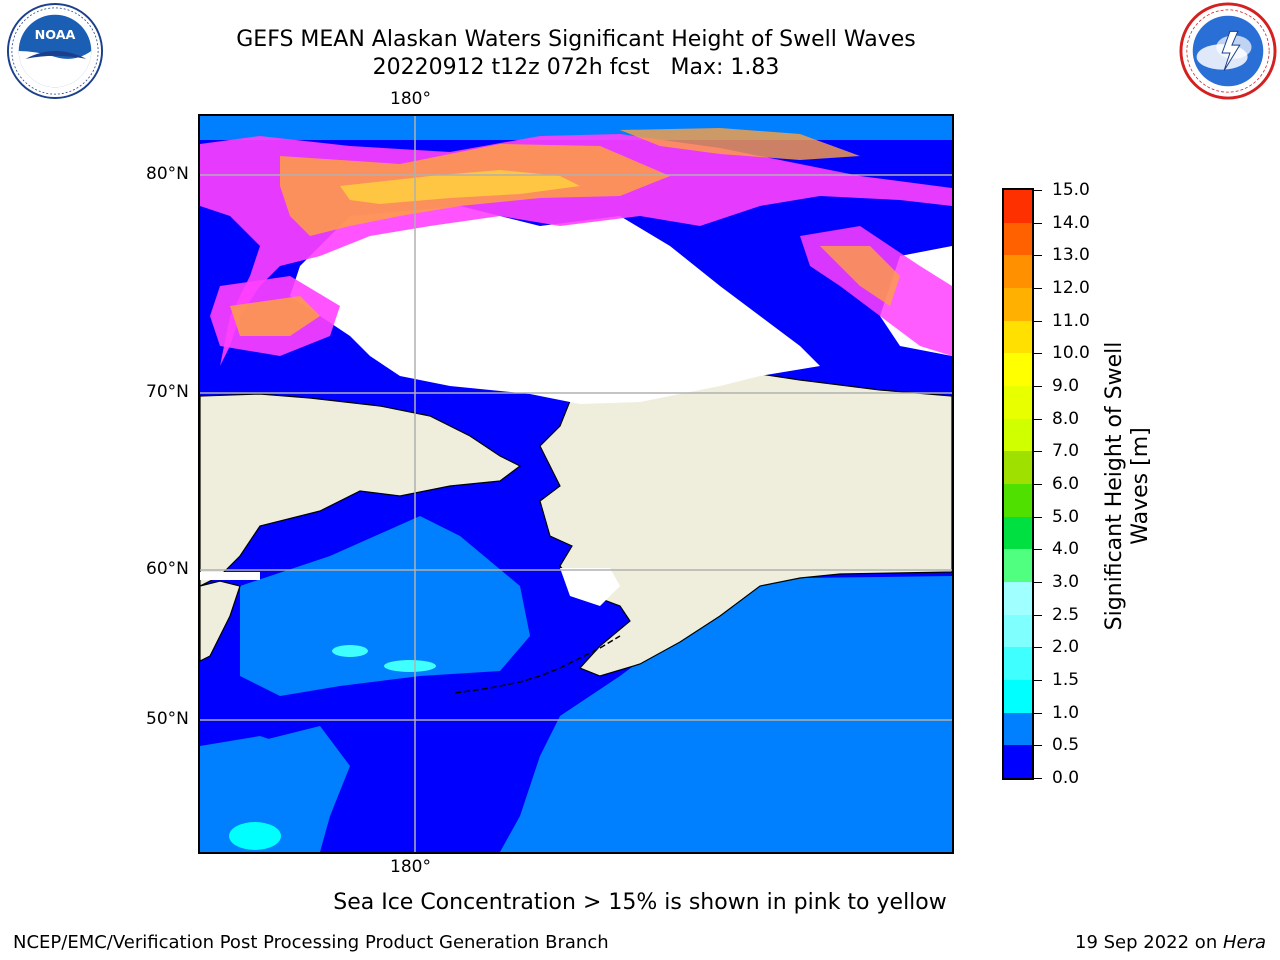  What do you see at coordinates (410, 867) in the screenshot?
I see `longitude-label-bottom: 180°` at bounding box center [410, 867].